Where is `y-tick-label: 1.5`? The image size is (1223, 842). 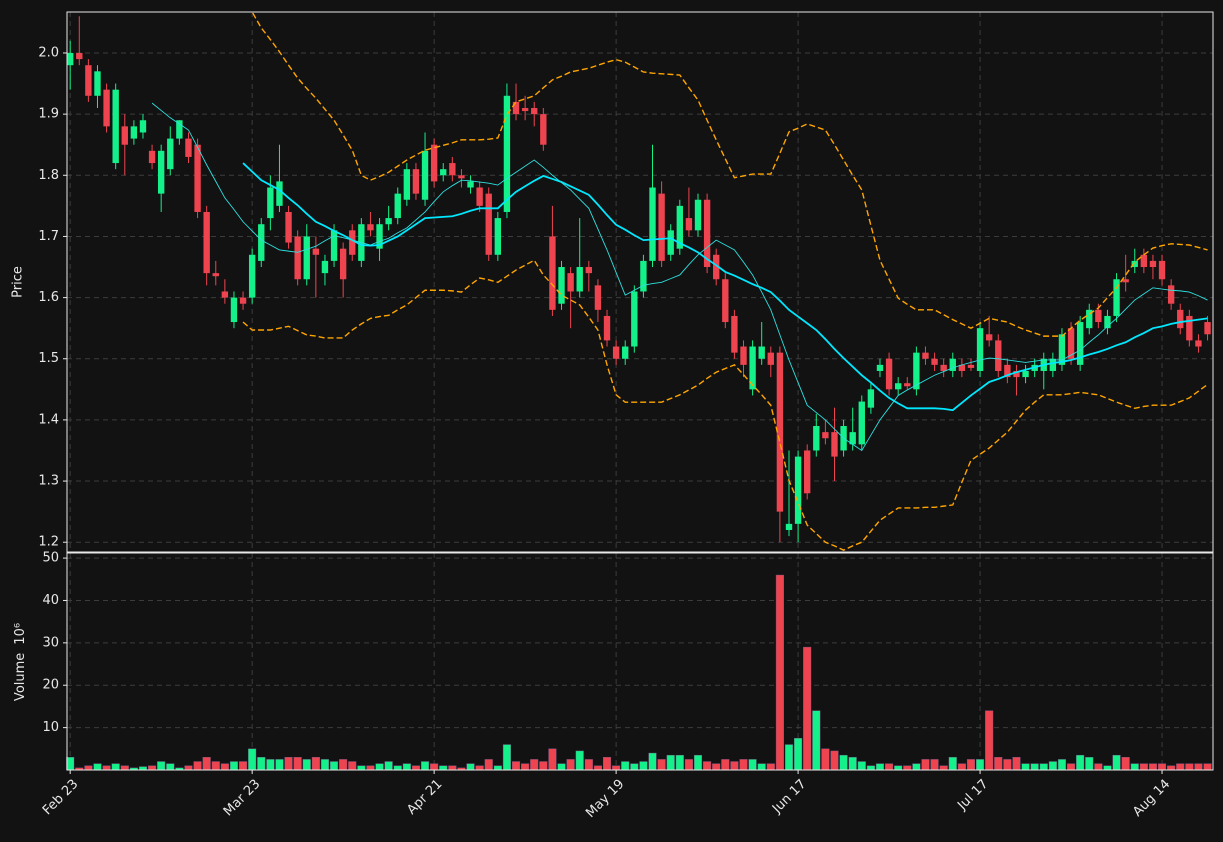 y-tick-label: 1.5 is located at coordinates (48, 358).